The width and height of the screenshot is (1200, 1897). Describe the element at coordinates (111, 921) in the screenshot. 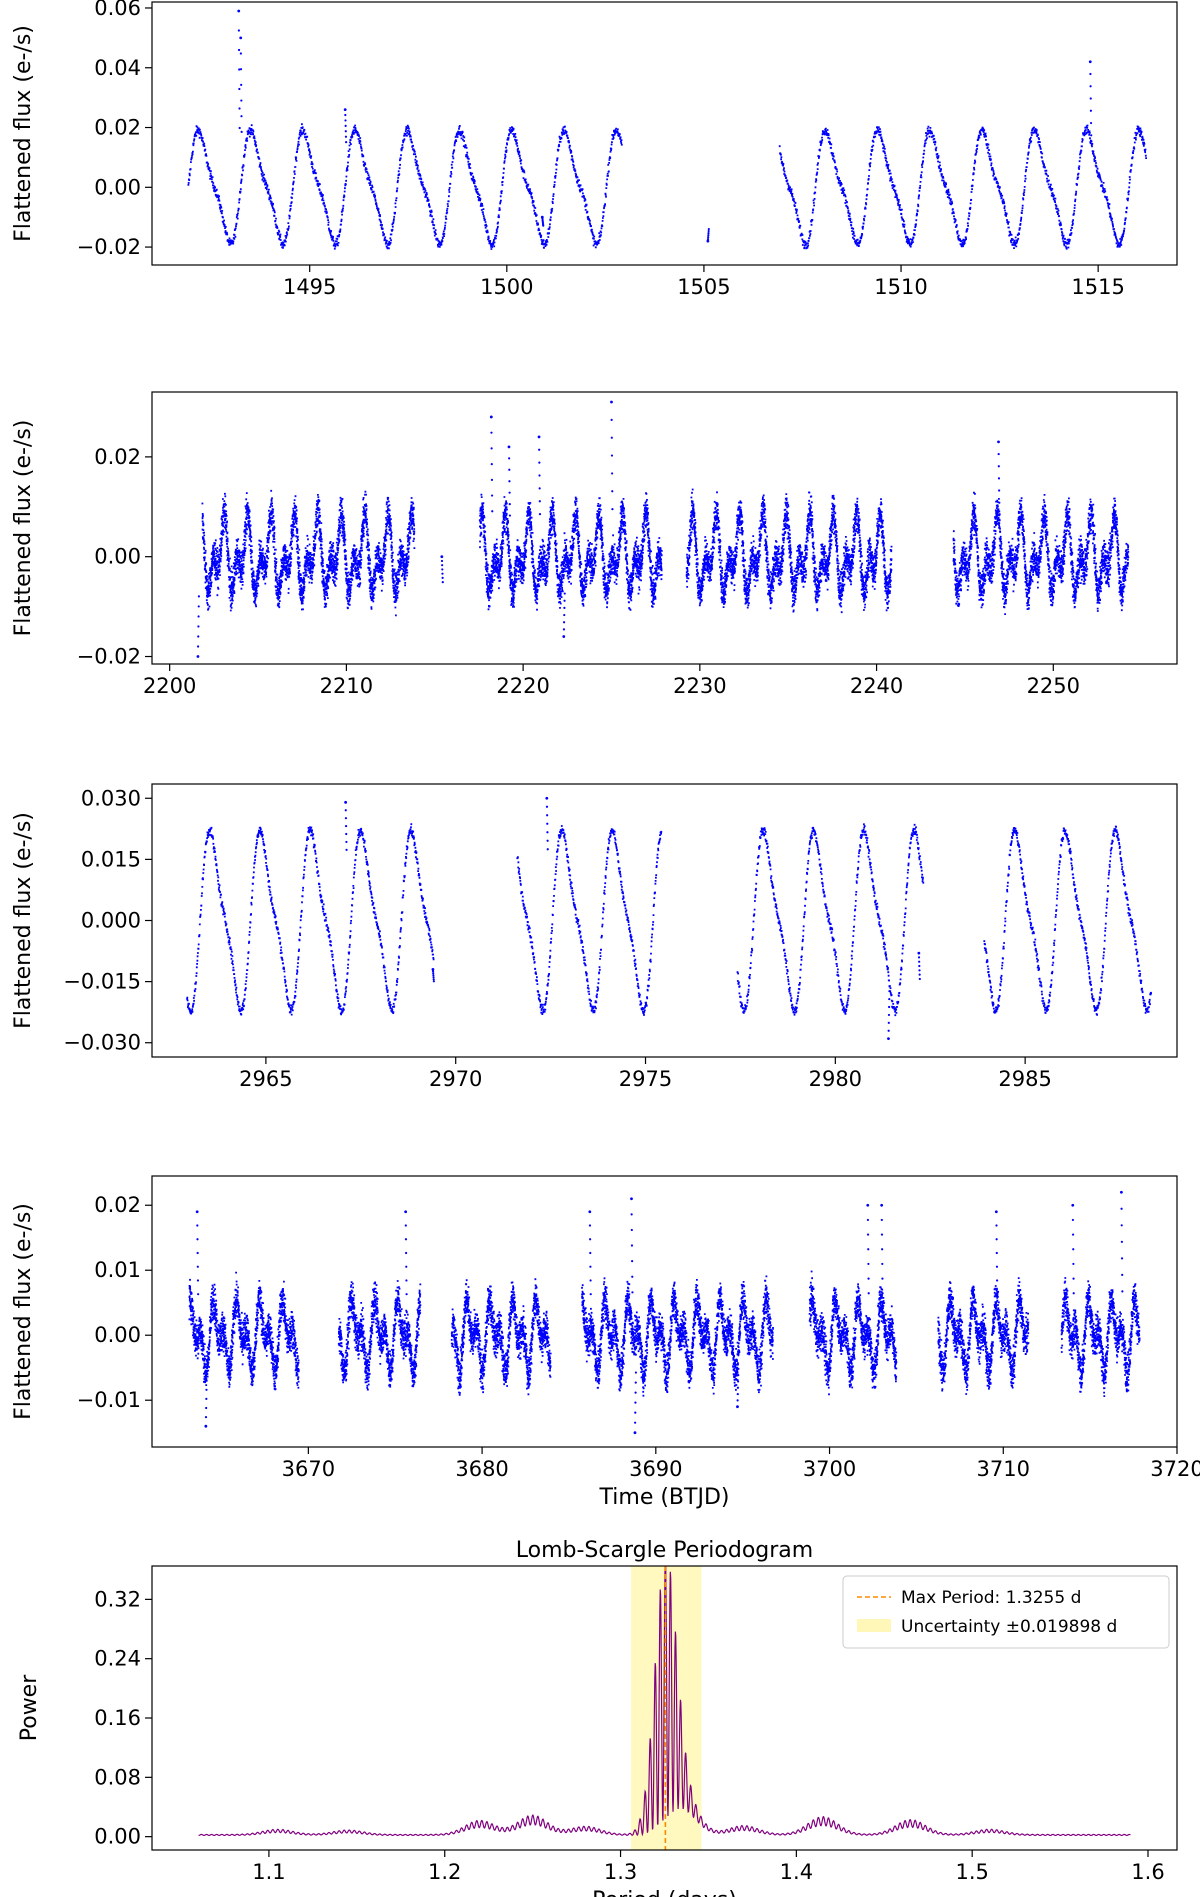

I see `y-tick-label: 0.000` at that location.